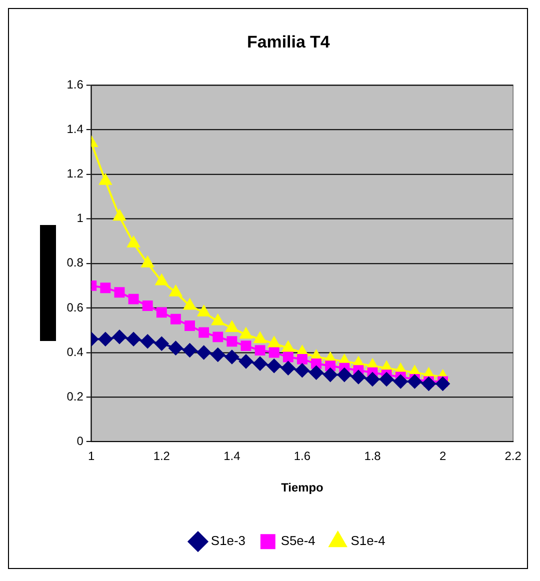  Describe the element at coordinates (80, 218) in the screenshot. I see `y-tick-label: 1` at that location.